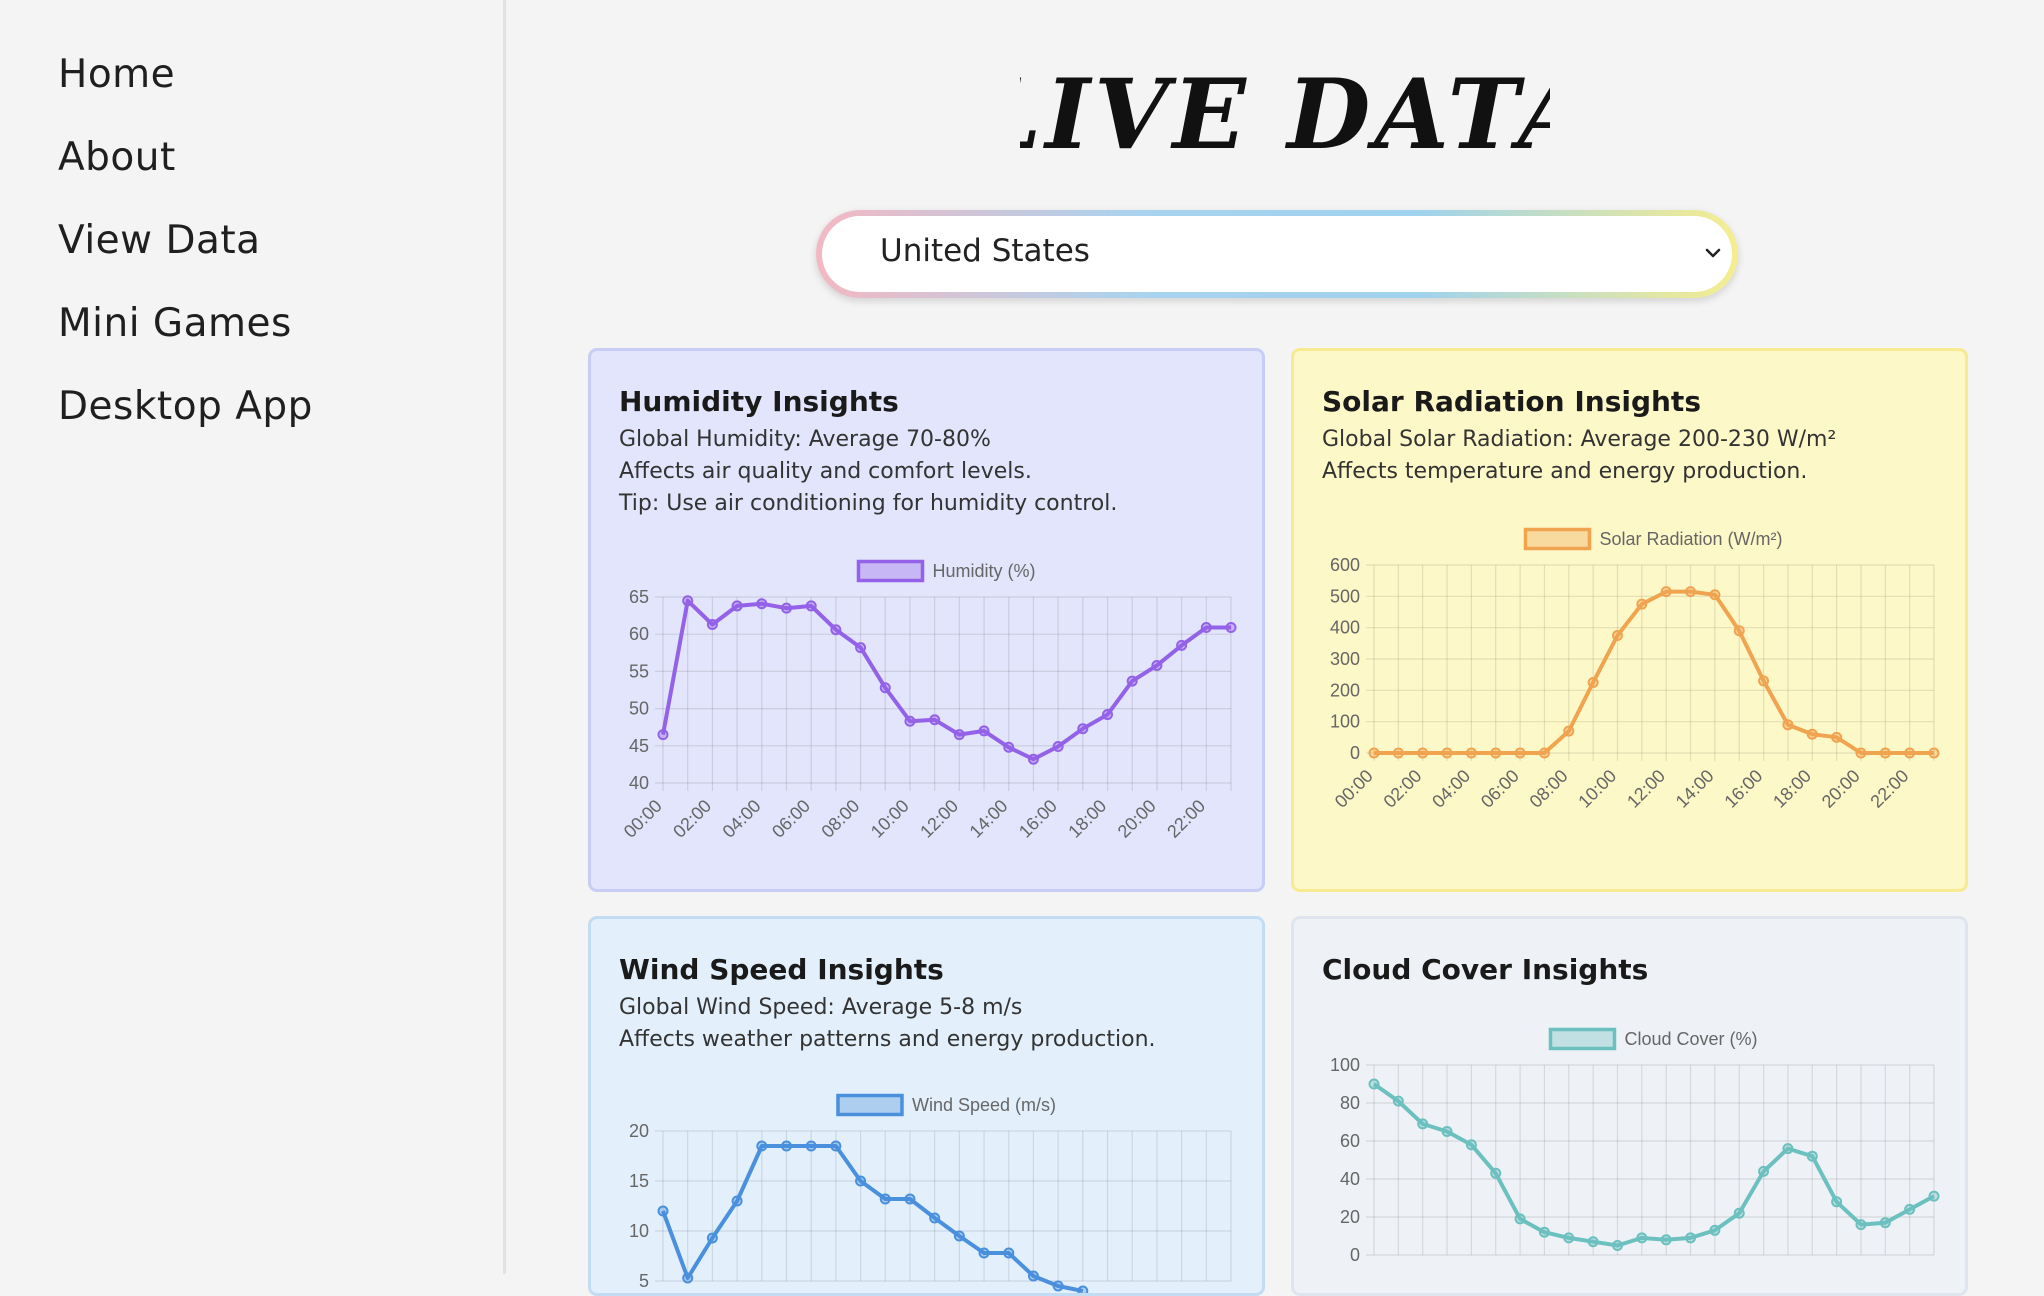  Describe the element at coordinates (1713, 253) in the screenshot. I see `chevron-down-icon` at that location.